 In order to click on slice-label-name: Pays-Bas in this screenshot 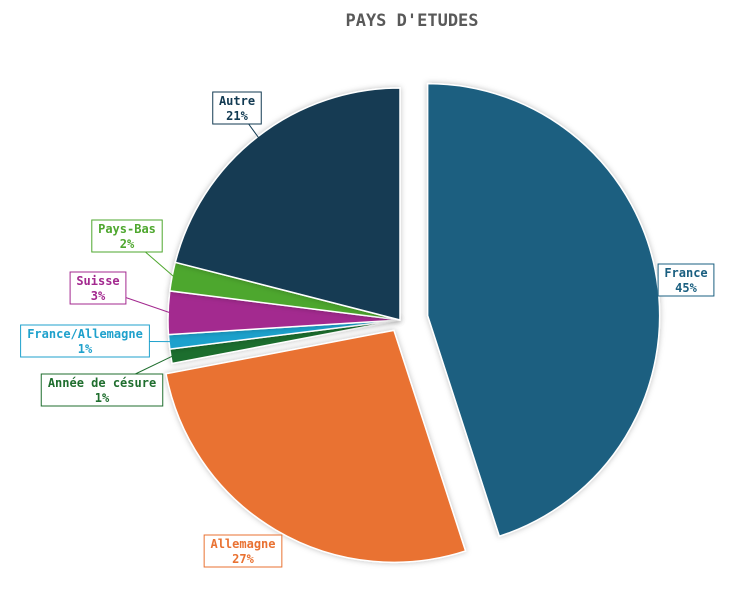, I will do `click(127, 229)`.